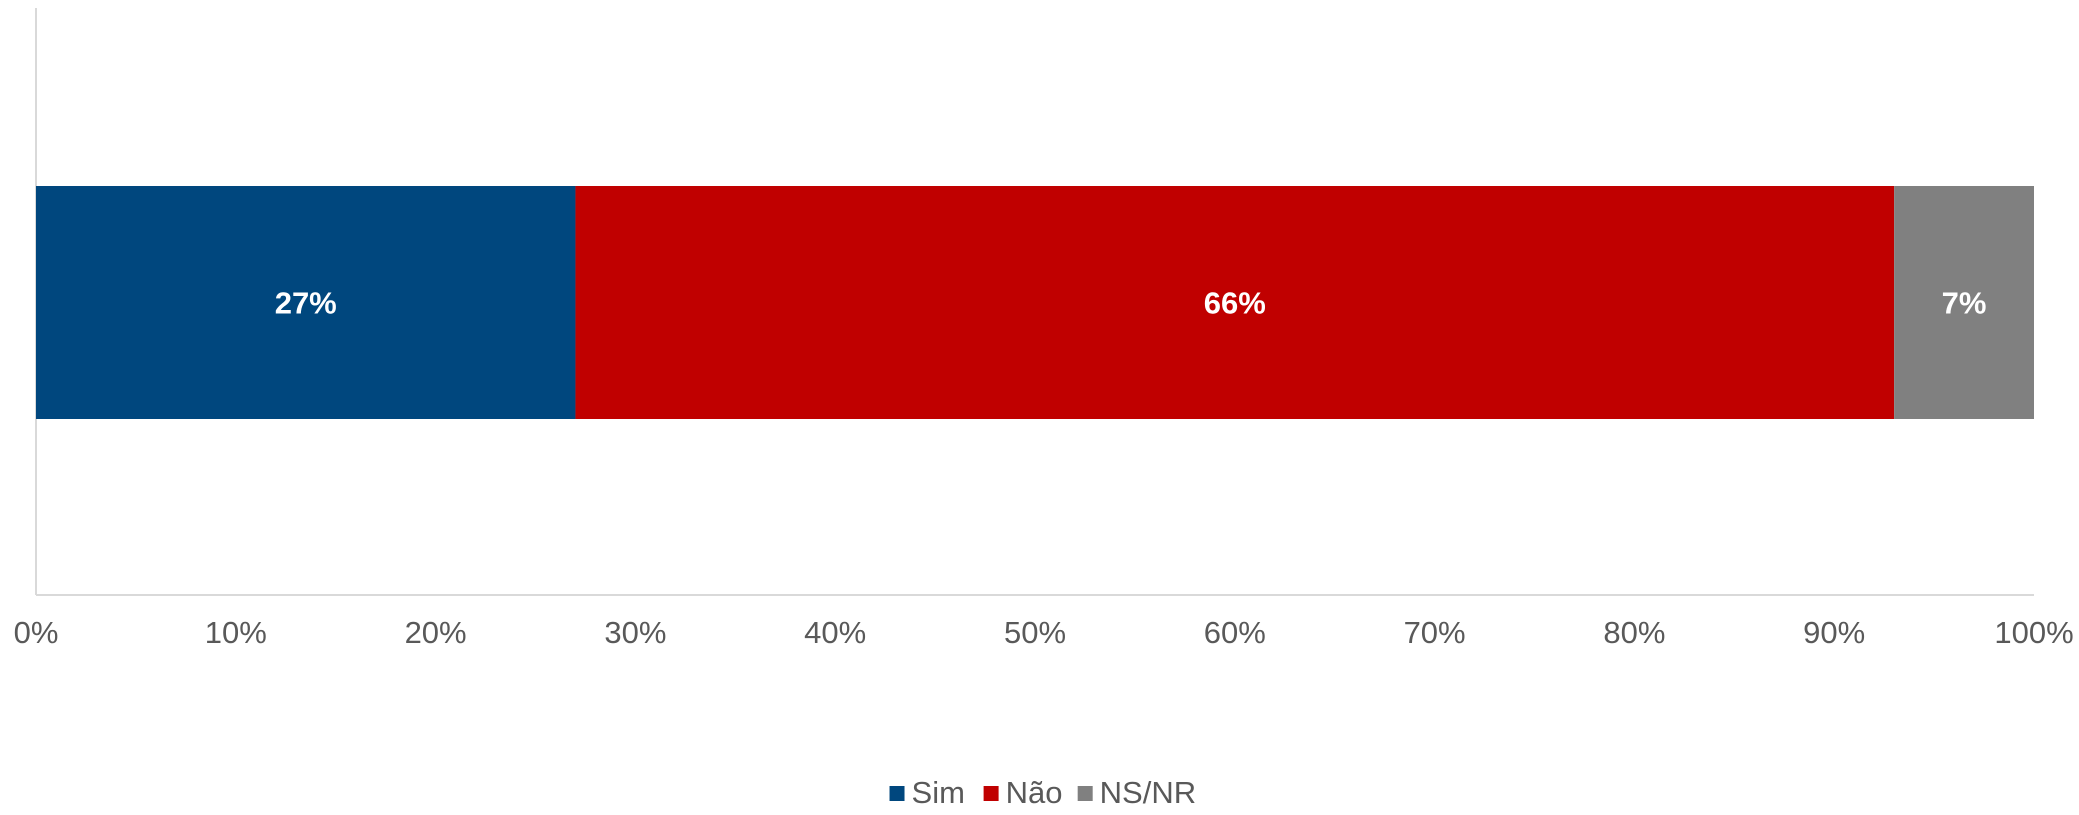 The image size is (2079, 815). Describe the element at coordinates (835, 632) in the screenshot. I see `x-tick-label: 40%` at that location.